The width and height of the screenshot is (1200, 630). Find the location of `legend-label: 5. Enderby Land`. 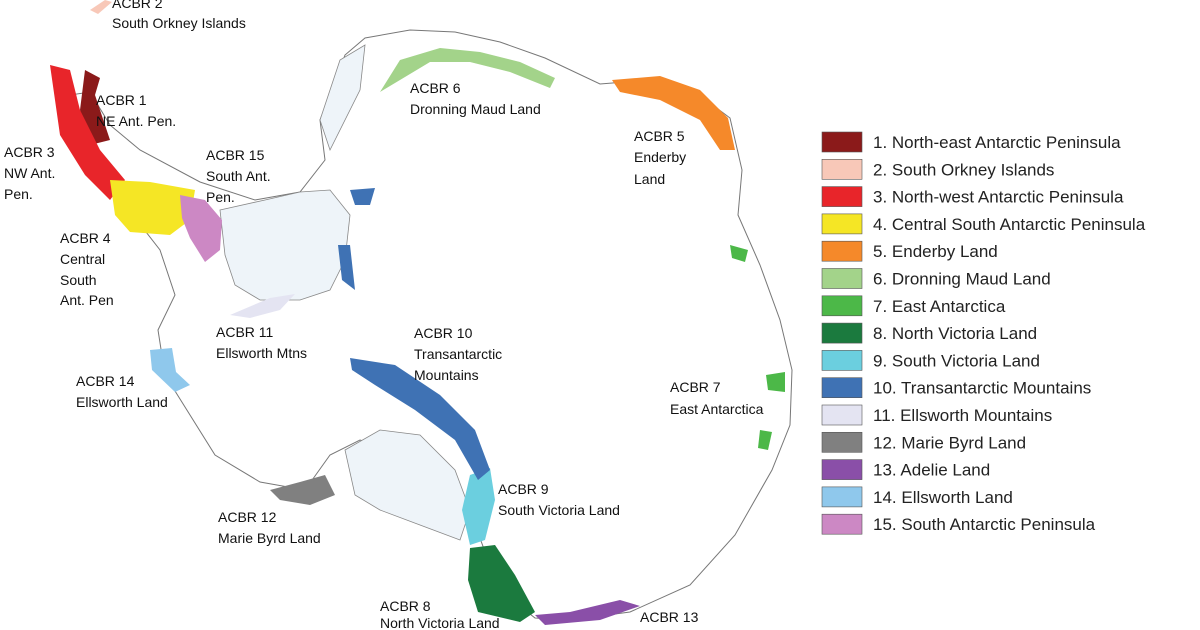

legend-label: 5. Enderby Land is located at coordinates (935, 251).